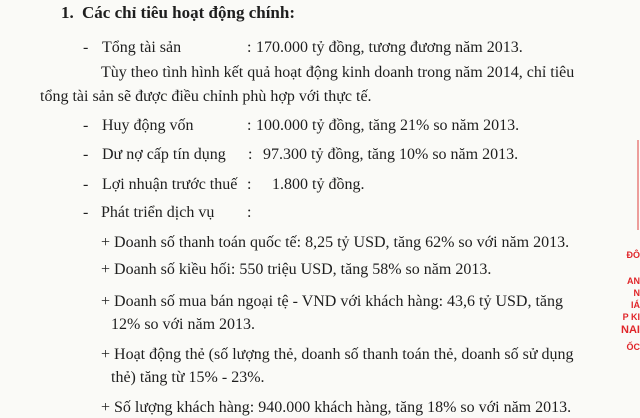  I want to click on item-label: Phát triển dịch vụ, so click(157, 213).